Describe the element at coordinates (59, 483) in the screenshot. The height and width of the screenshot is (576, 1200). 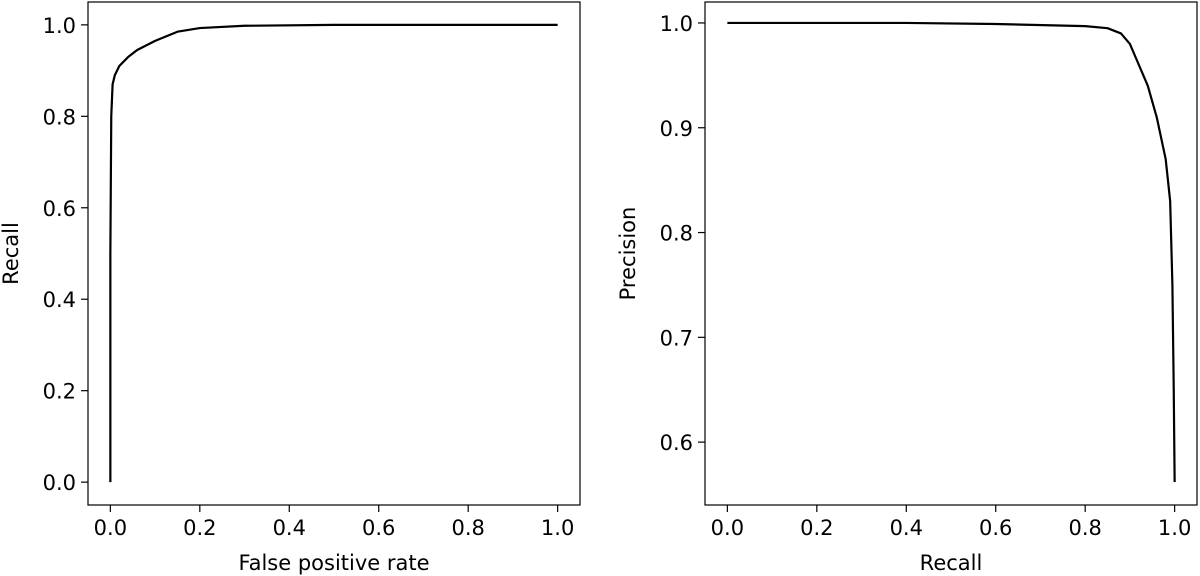
I see `y-tick-label: 0.0` at that location.